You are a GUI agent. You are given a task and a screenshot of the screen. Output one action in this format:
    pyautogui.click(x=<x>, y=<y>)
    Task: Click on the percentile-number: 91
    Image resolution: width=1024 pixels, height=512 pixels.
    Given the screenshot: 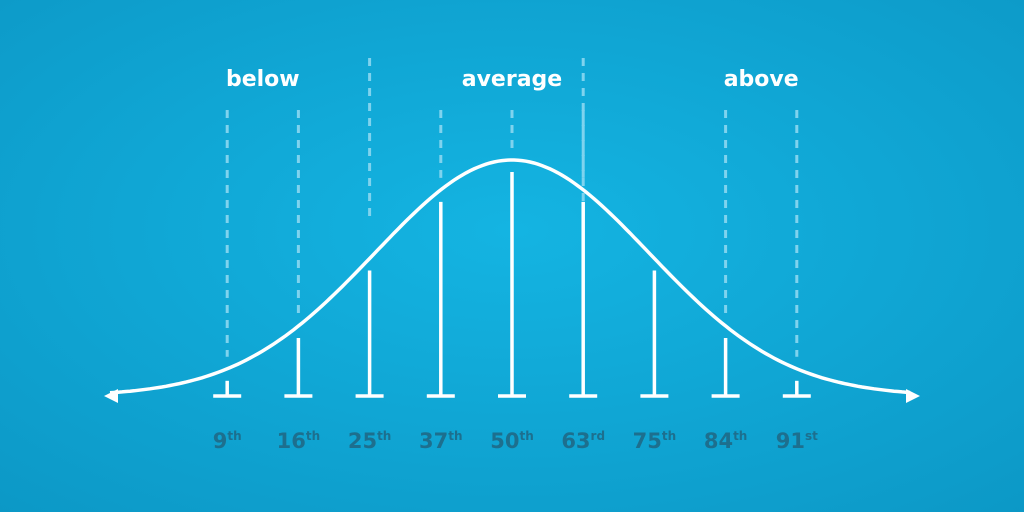 What is the action you would take?
    pyautogui.click(x=790, y=441)
    